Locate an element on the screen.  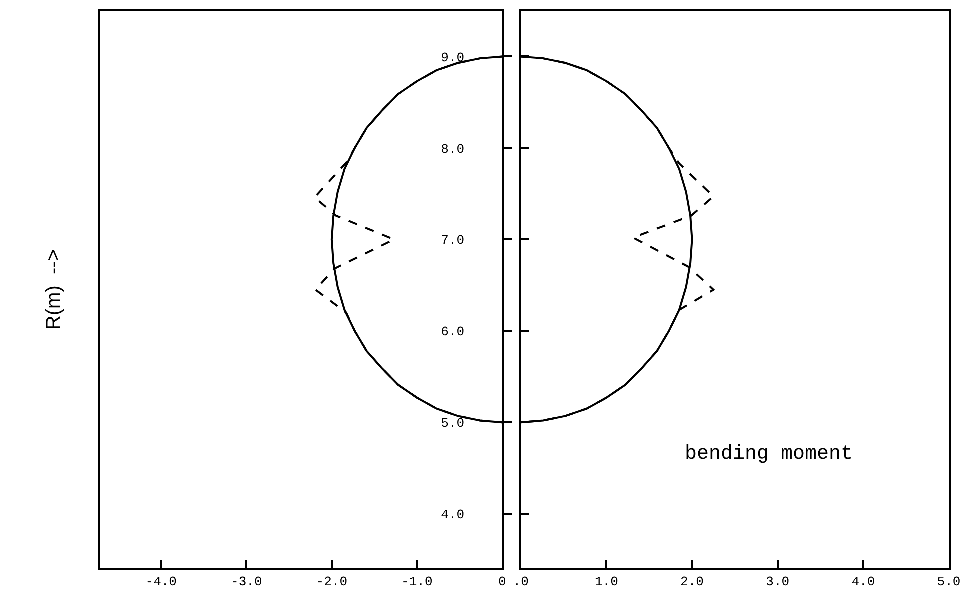
x-tick-label: -4.0 is located at coordinates (161, 582).